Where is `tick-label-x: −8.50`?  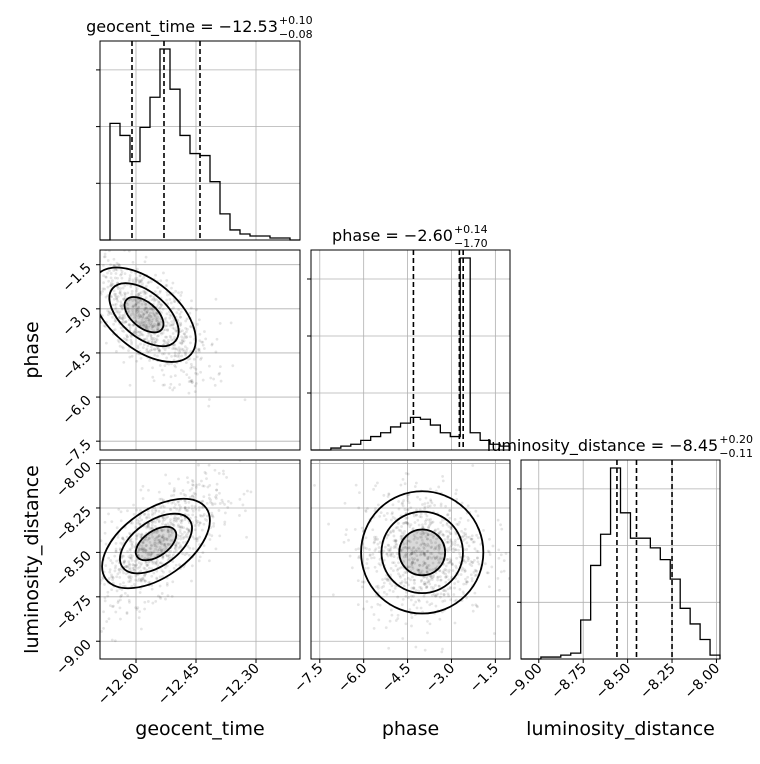 tick-label-x: −8.50 is located at coordinates (614, 682).